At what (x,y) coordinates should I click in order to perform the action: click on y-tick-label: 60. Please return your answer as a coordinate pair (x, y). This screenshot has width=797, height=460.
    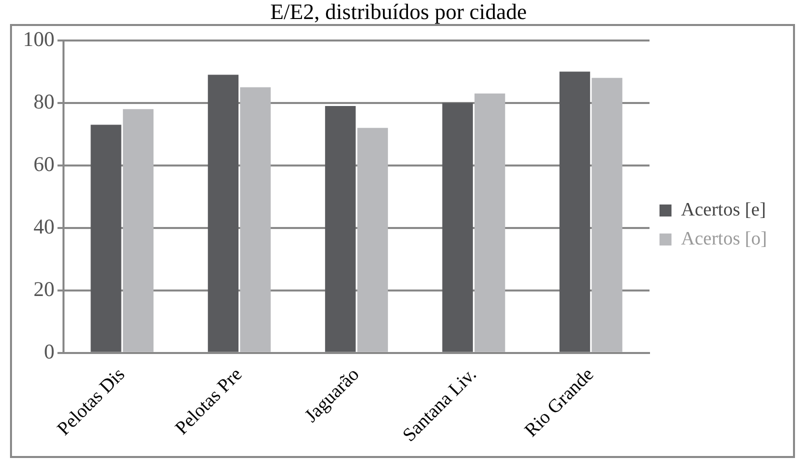
    Looking at the image, I should click on (44, 164).